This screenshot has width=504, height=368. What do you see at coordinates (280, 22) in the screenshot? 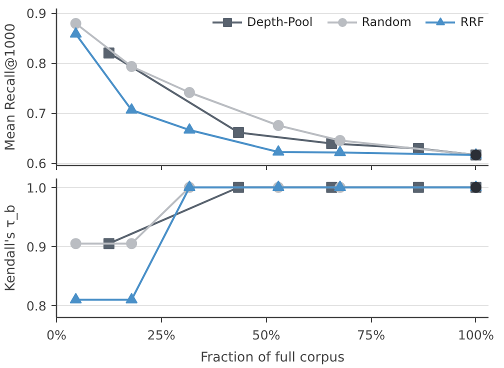
I see `legend-label: Depth-Pool` at bounding box center [280, 22].